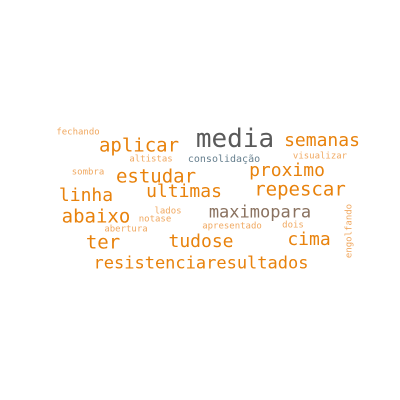  I want to click on word-apresentado: apresentado, so click(232, 226).